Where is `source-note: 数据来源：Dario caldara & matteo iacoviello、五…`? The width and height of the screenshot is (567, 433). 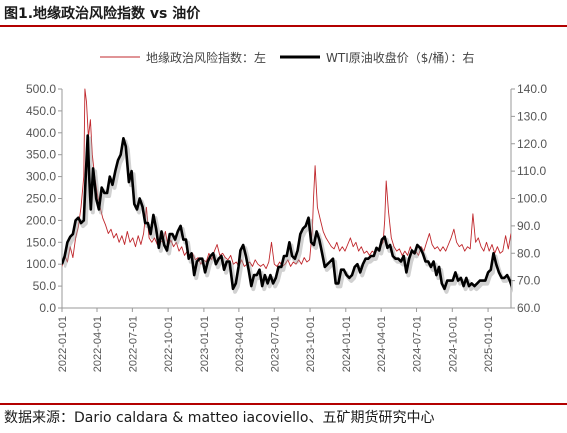 source-note: 数据来源：Dario caldara & matteo iacoviello、五… is located at coordinates (219, 418).